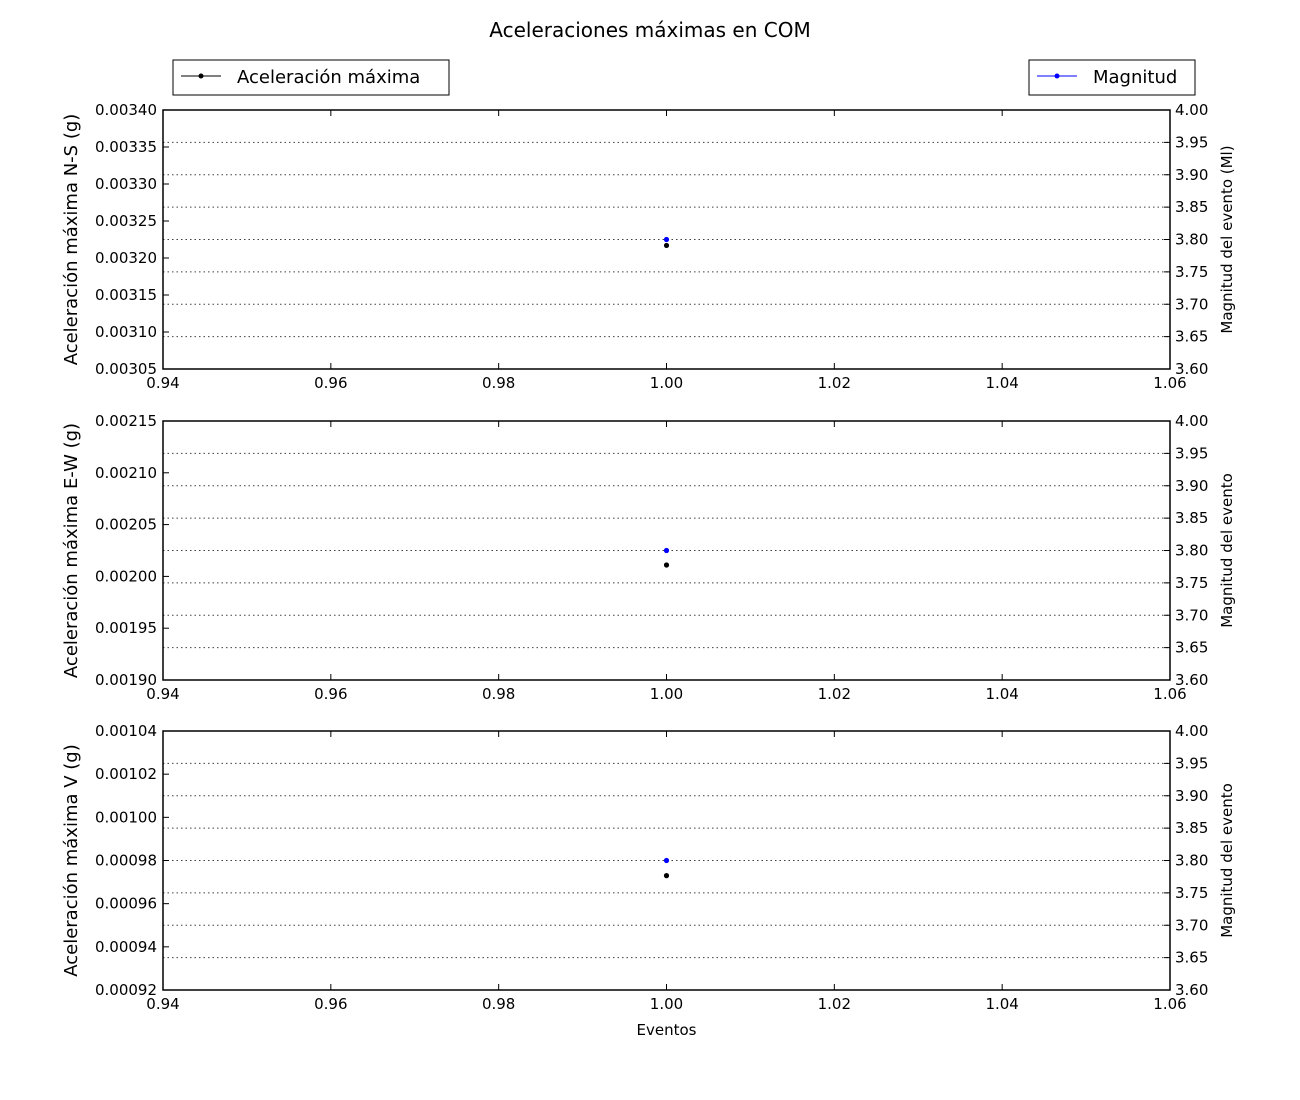 The image size is (1300, 1100). Describe the element at coordinates (126, 817) in the screenshot. I see `y-tick-label: 0.00100` at that location.